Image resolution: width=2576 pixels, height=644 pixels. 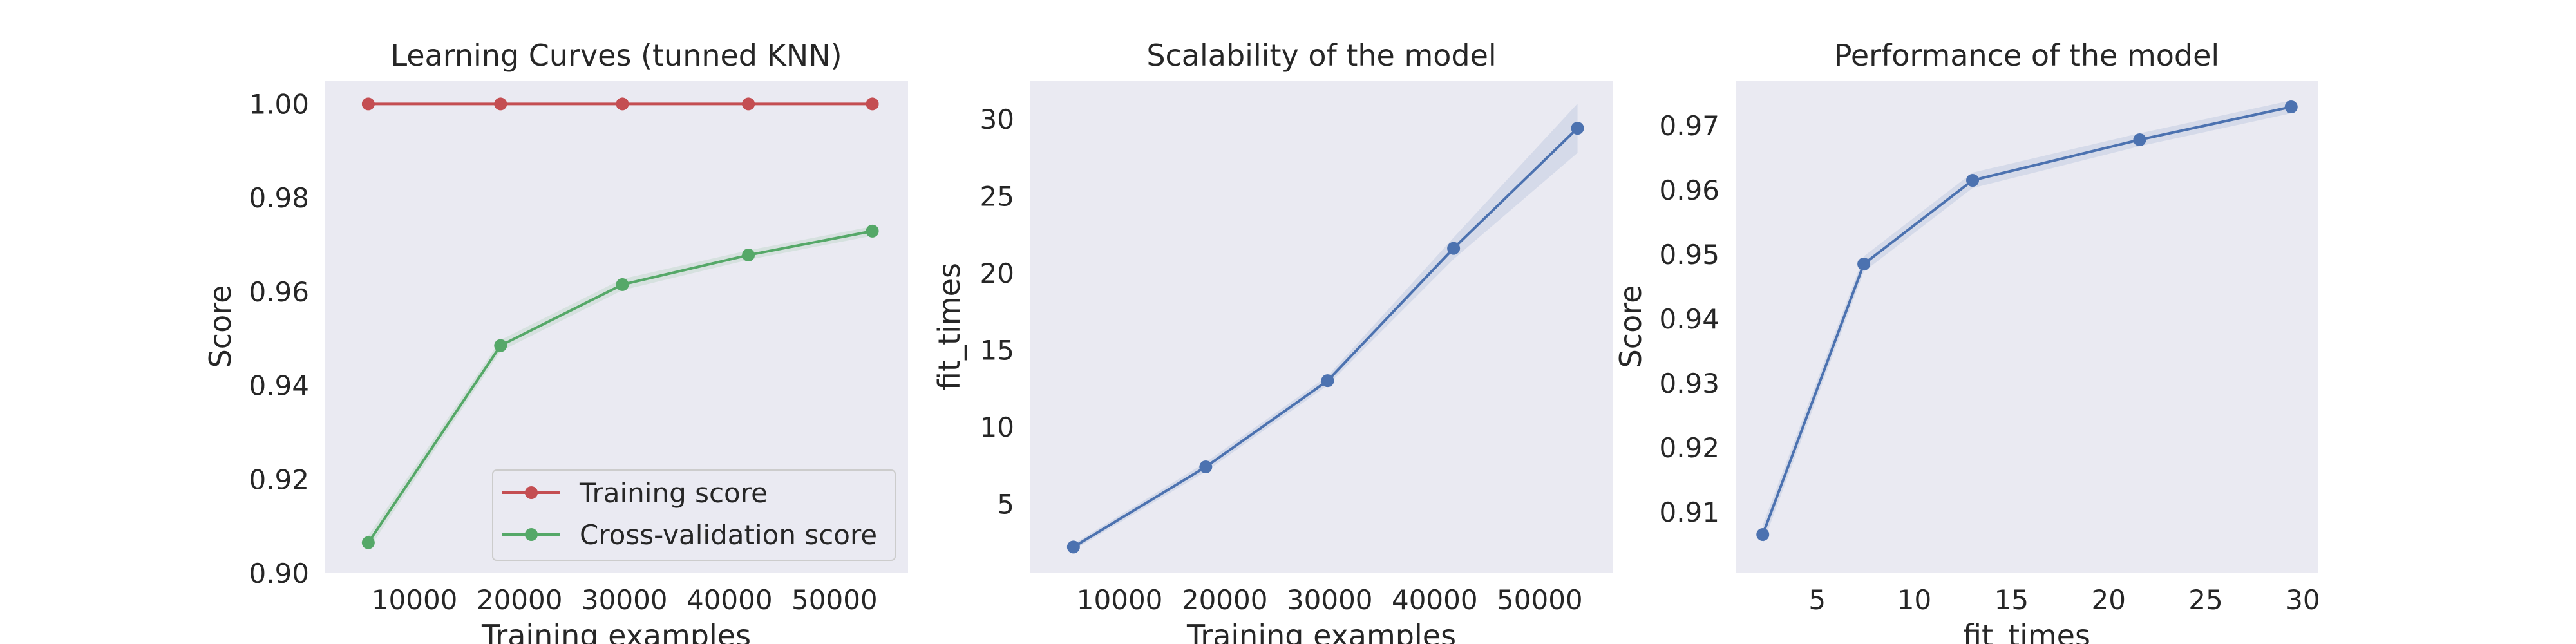 What do you see at coordinates (2026, 631) in the screenshot?
I see `x-axis-label: fit_times` at bounding box center [2026, 631].